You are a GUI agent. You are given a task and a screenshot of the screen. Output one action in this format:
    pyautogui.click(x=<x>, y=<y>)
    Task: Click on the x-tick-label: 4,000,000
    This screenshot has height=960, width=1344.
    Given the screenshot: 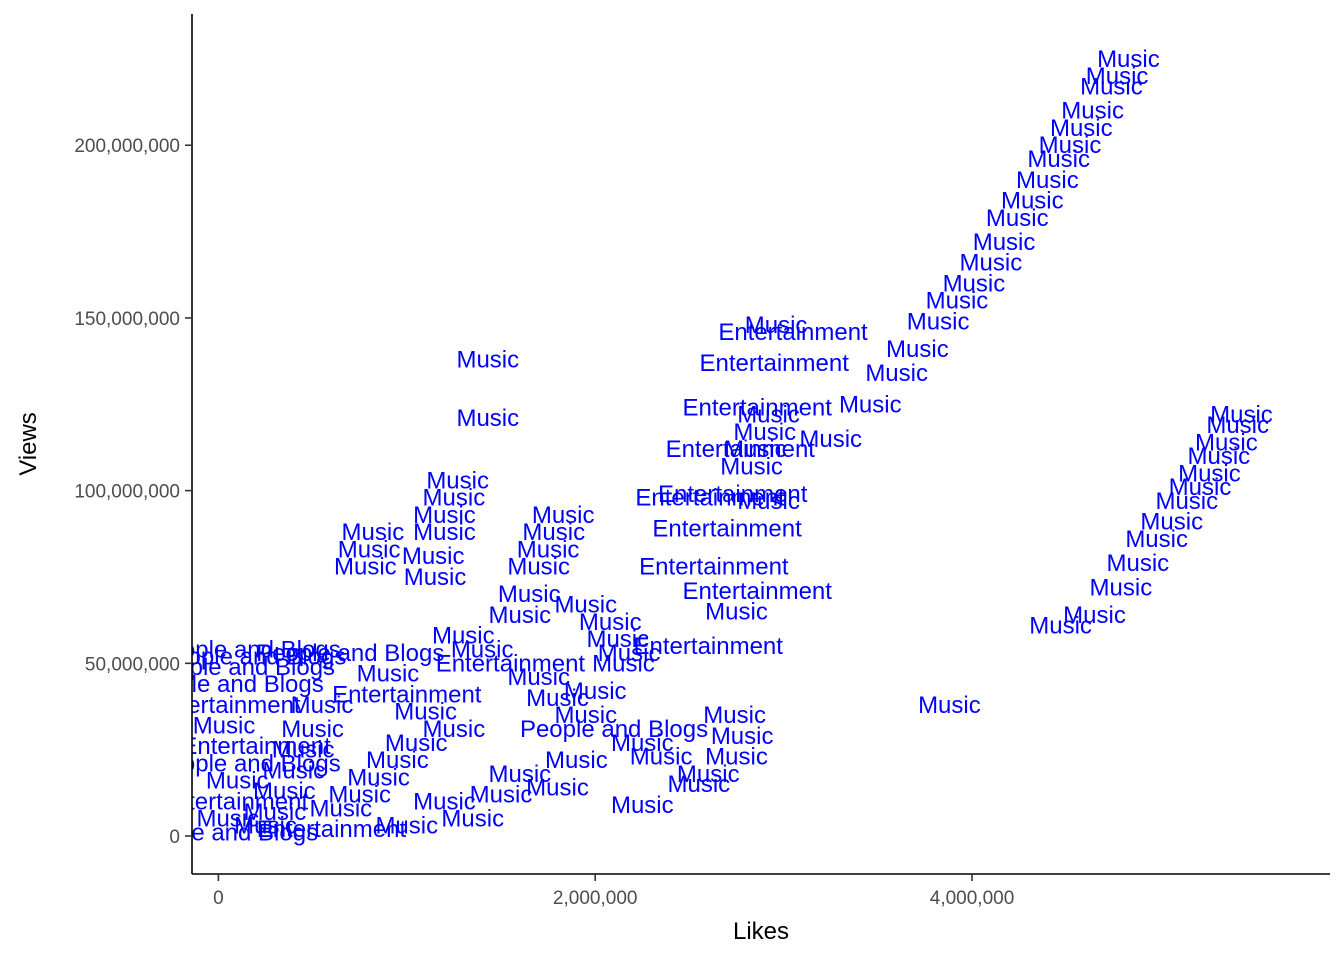 What is the action you would take?
    pyautogui.click(x=972, y=898)
    